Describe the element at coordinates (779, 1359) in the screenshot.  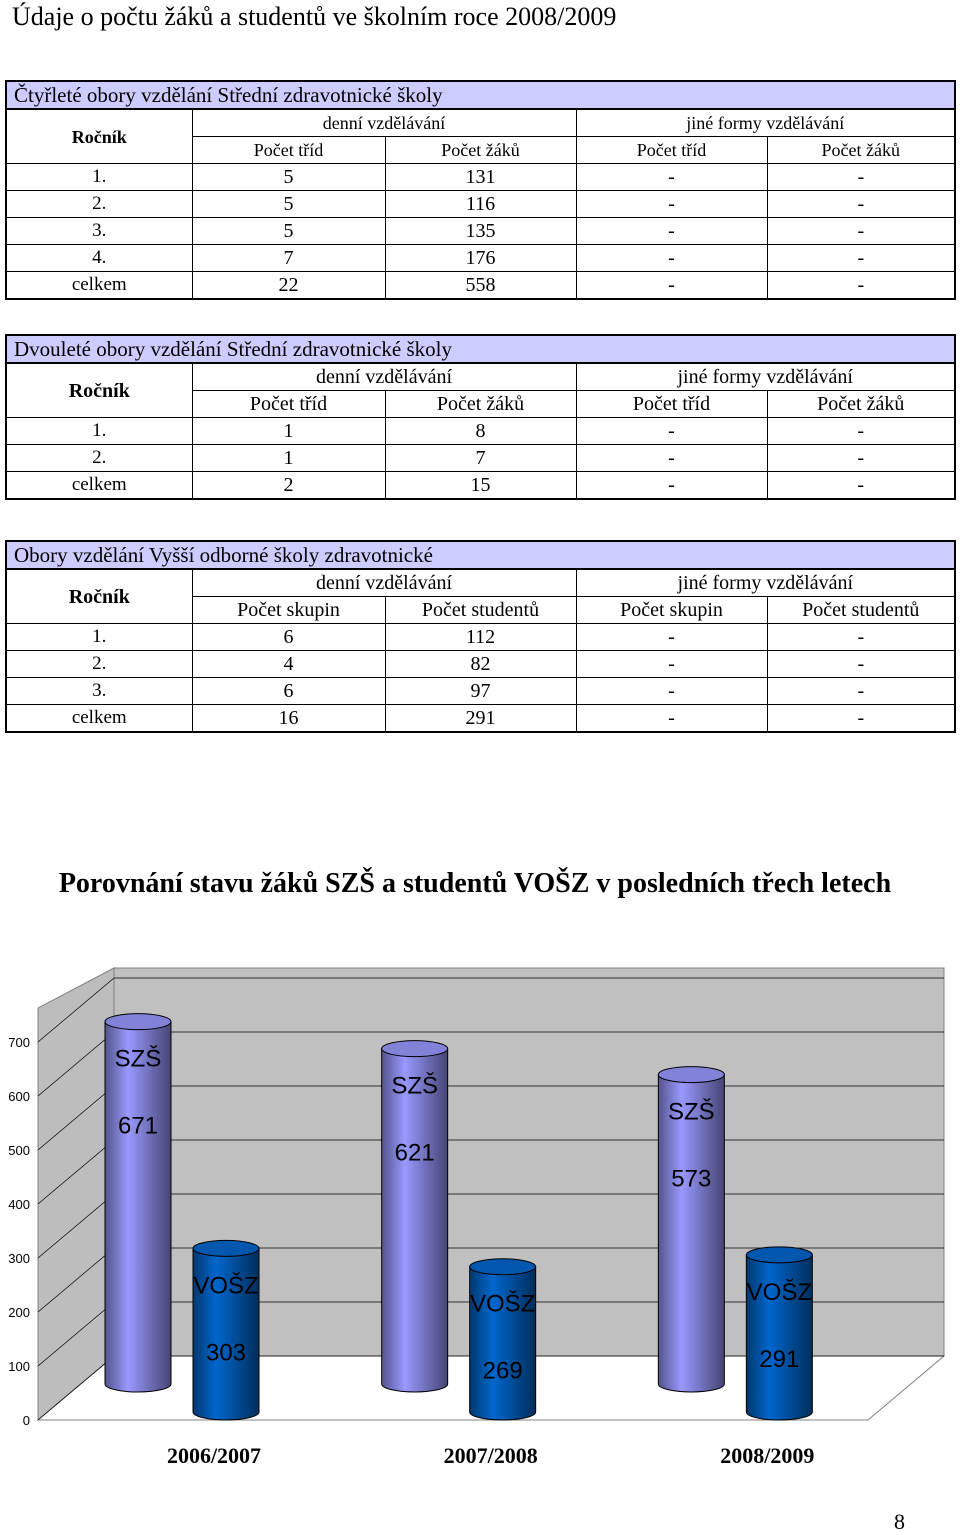
I see `data-label: 291` at that location.